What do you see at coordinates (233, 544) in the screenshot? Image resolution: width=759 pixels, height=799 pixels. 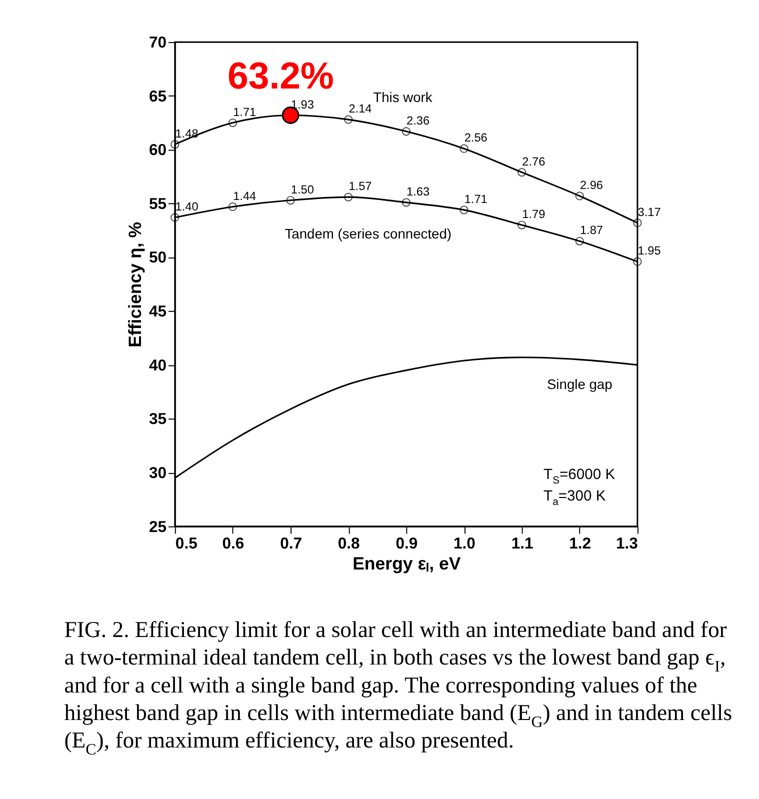 I see `x-tick-label: 0.6` at bounding box center [233, 544].